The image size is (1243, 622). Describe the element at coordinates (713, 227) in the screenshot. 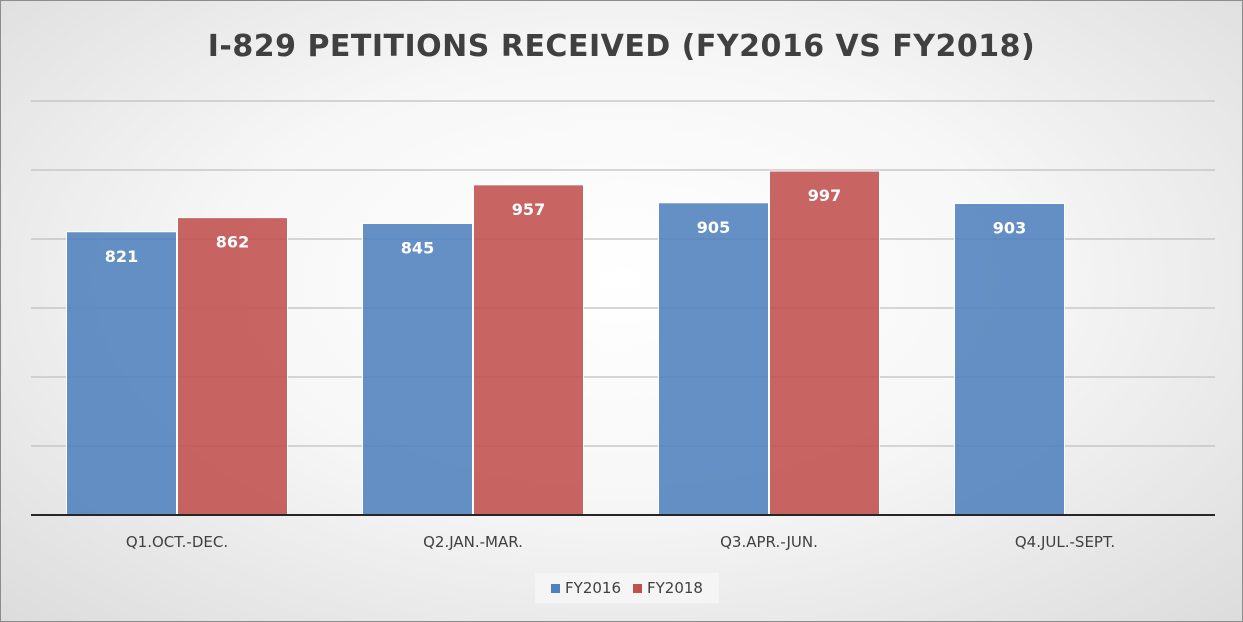

I see `data-label: 905` at that location.